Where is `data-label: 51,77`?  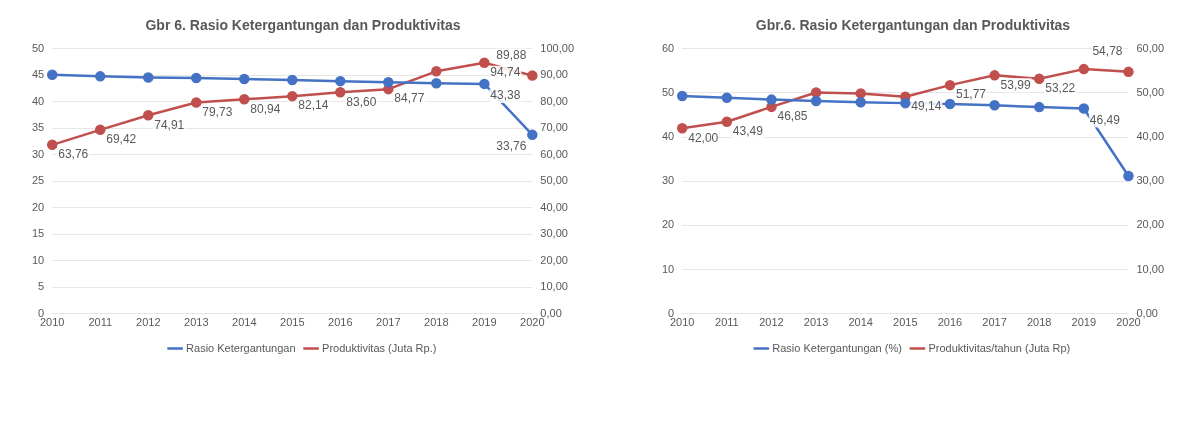 data-label: 51,77 is located at coordinates (971, 94).